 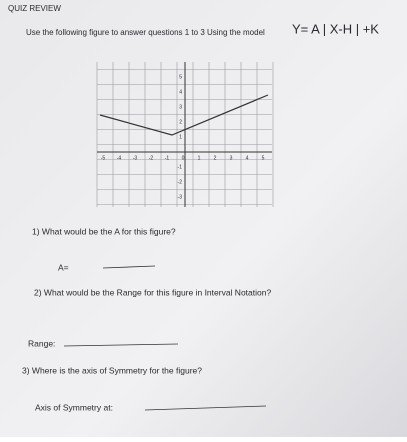 I want to click on x-axis-label: 1, so click(x=199, y=158).